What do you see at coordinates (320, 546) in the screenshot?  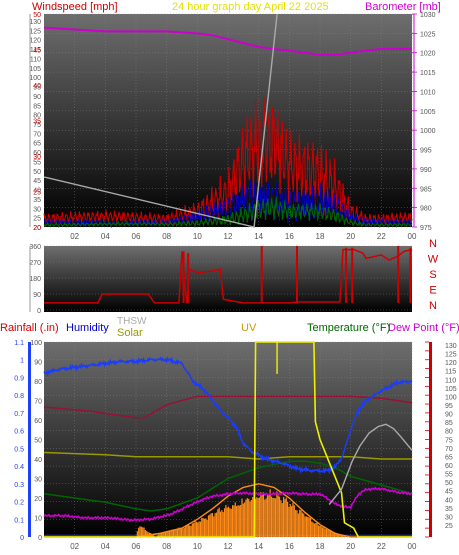 I see `tick-label: 18` at bounding box center [320, 546].